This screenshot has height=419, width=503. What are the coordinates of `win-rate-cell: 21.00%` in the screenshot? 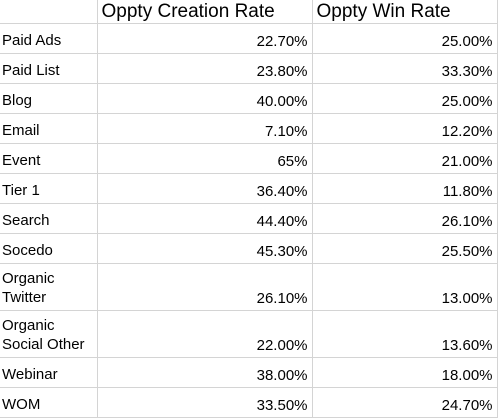 It's located at (405, 158).